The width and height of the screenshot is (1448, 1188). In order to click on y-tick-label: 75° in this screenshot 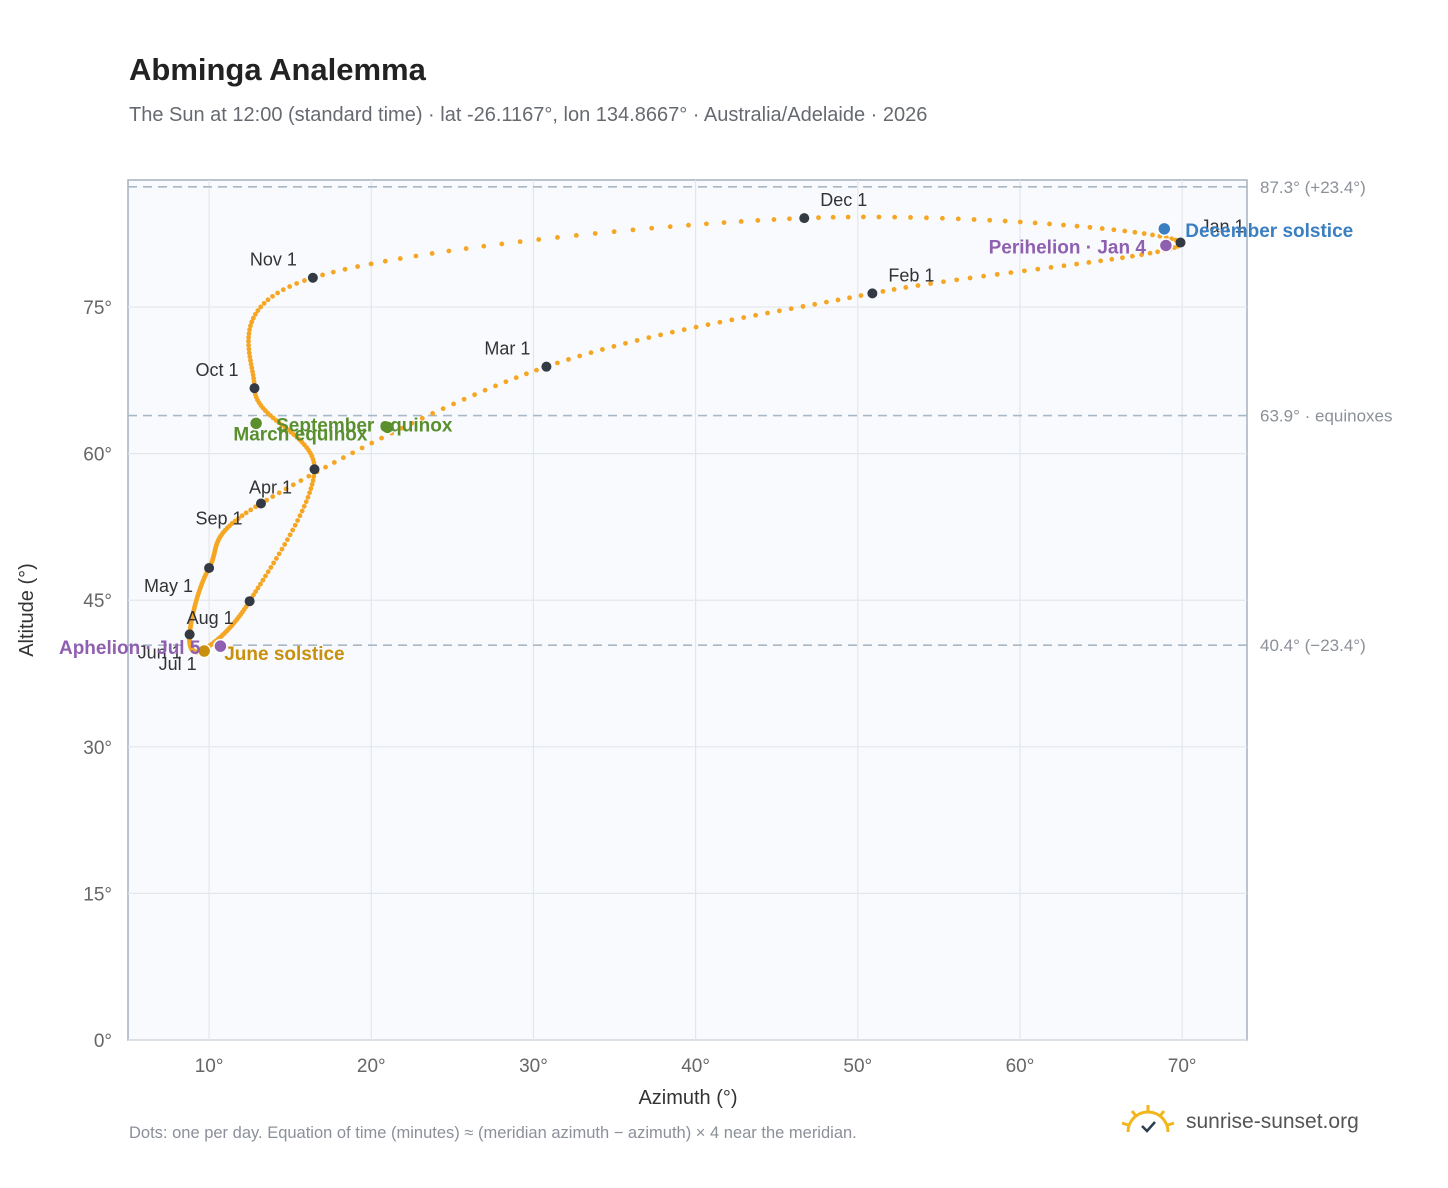, I will do `click(97, 308)`.